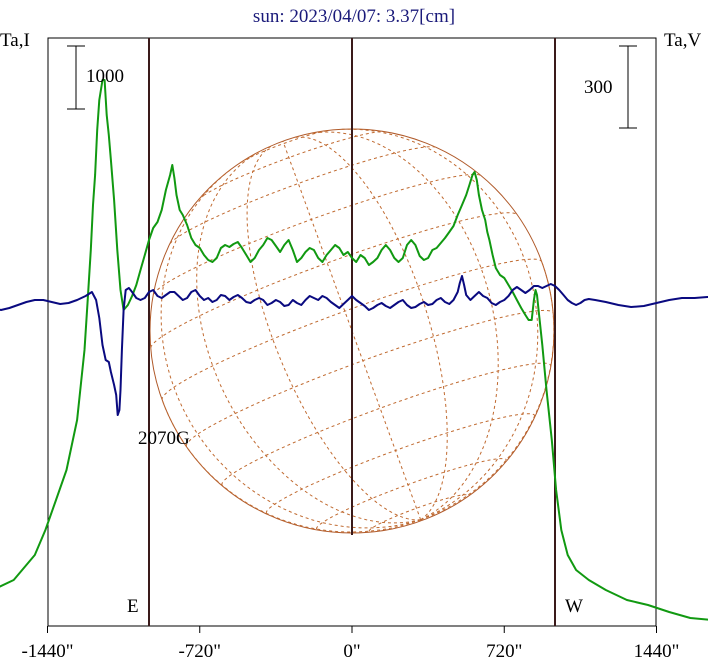 Image resolution: width=708 pixels, height=662 pixels. I want to click on chart-title: sun: 2023/04/07: 3.37[cm], so click(354, 16).